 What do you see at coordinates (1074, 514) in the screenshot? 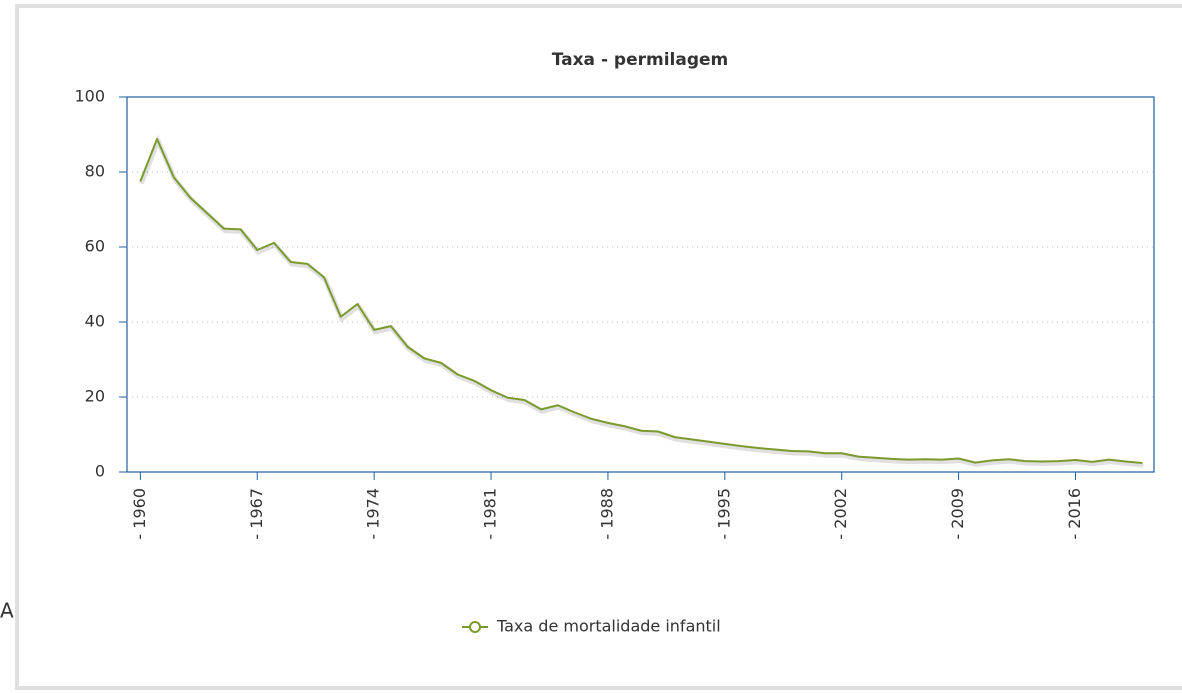
I see `x-tick-label: - 2016` at bounding box center [1074, 514].